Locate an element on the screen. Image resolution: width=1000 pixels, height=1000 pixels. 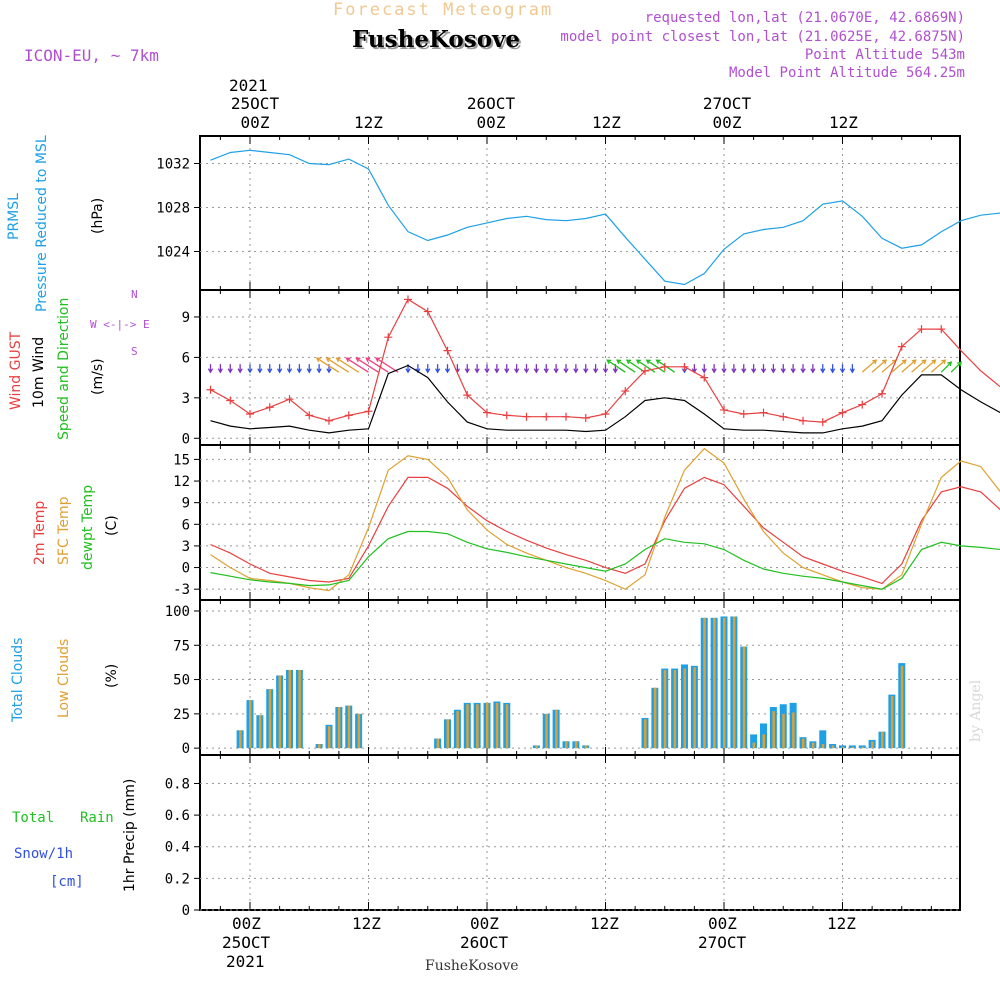
temp-sfc-line is located at coordinates (605, 519).